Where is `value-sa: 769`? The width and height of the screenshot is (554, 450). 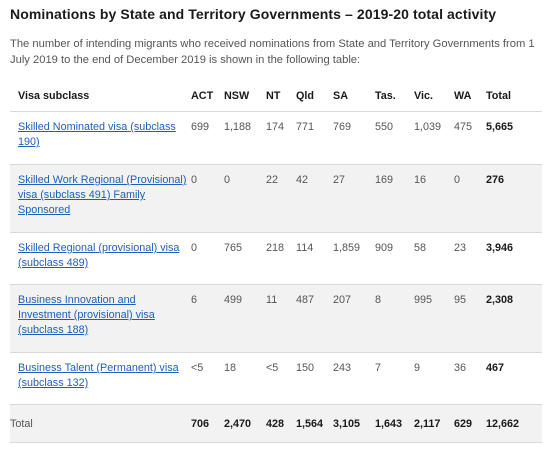
value-sa: 769 is located at coordinates (342, 127).